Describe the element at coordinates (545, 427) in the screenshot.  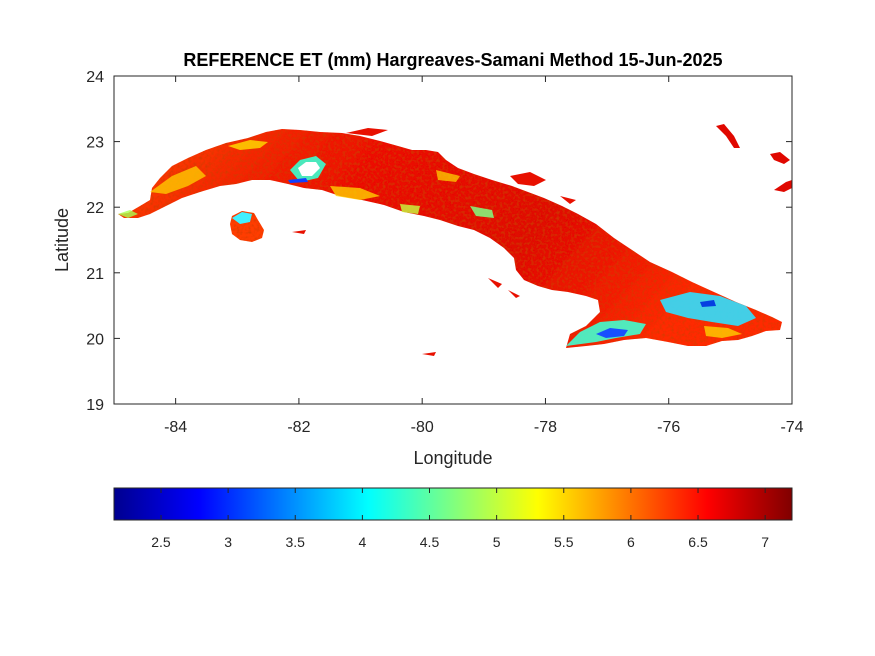
I see `x-tick-label: -78` at that location.